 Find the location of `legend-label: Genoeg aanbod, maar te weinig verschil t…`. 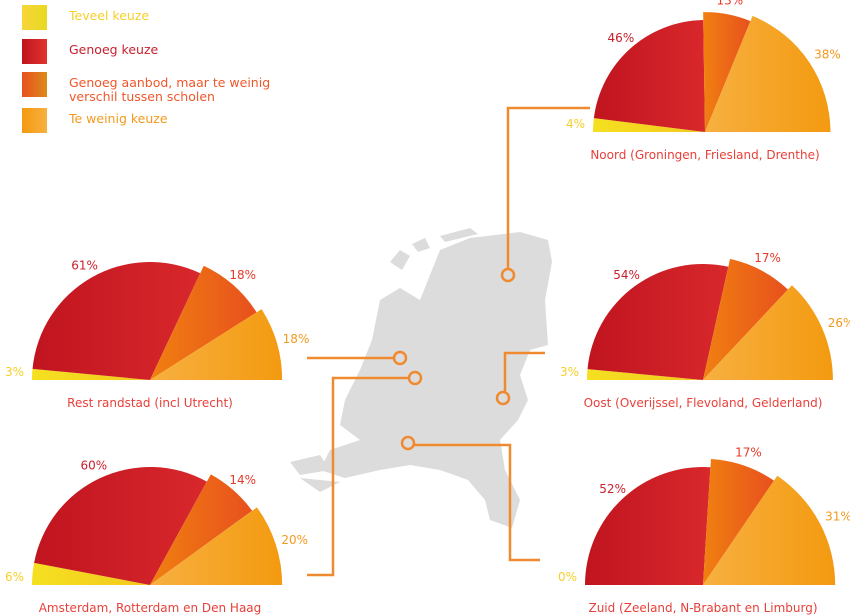

legend-label: Genoeg aanbod, maar te weinig verschil t… is located at coordinates (170, 89).